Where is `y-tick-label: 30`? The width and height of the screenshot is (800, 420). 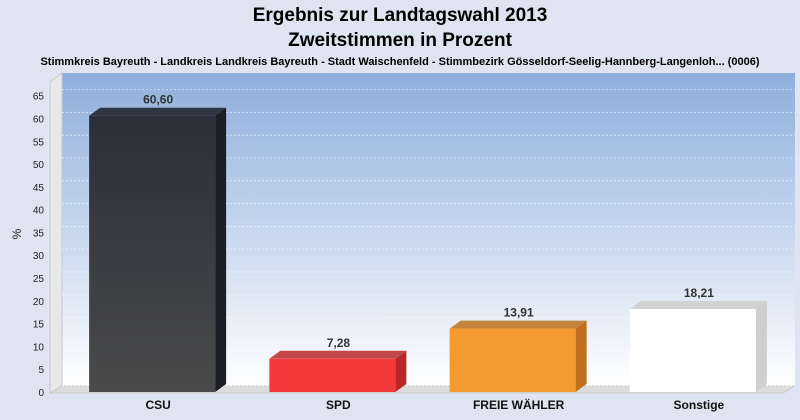
y-tick-label: 30 is located at coordinates (39, 256).